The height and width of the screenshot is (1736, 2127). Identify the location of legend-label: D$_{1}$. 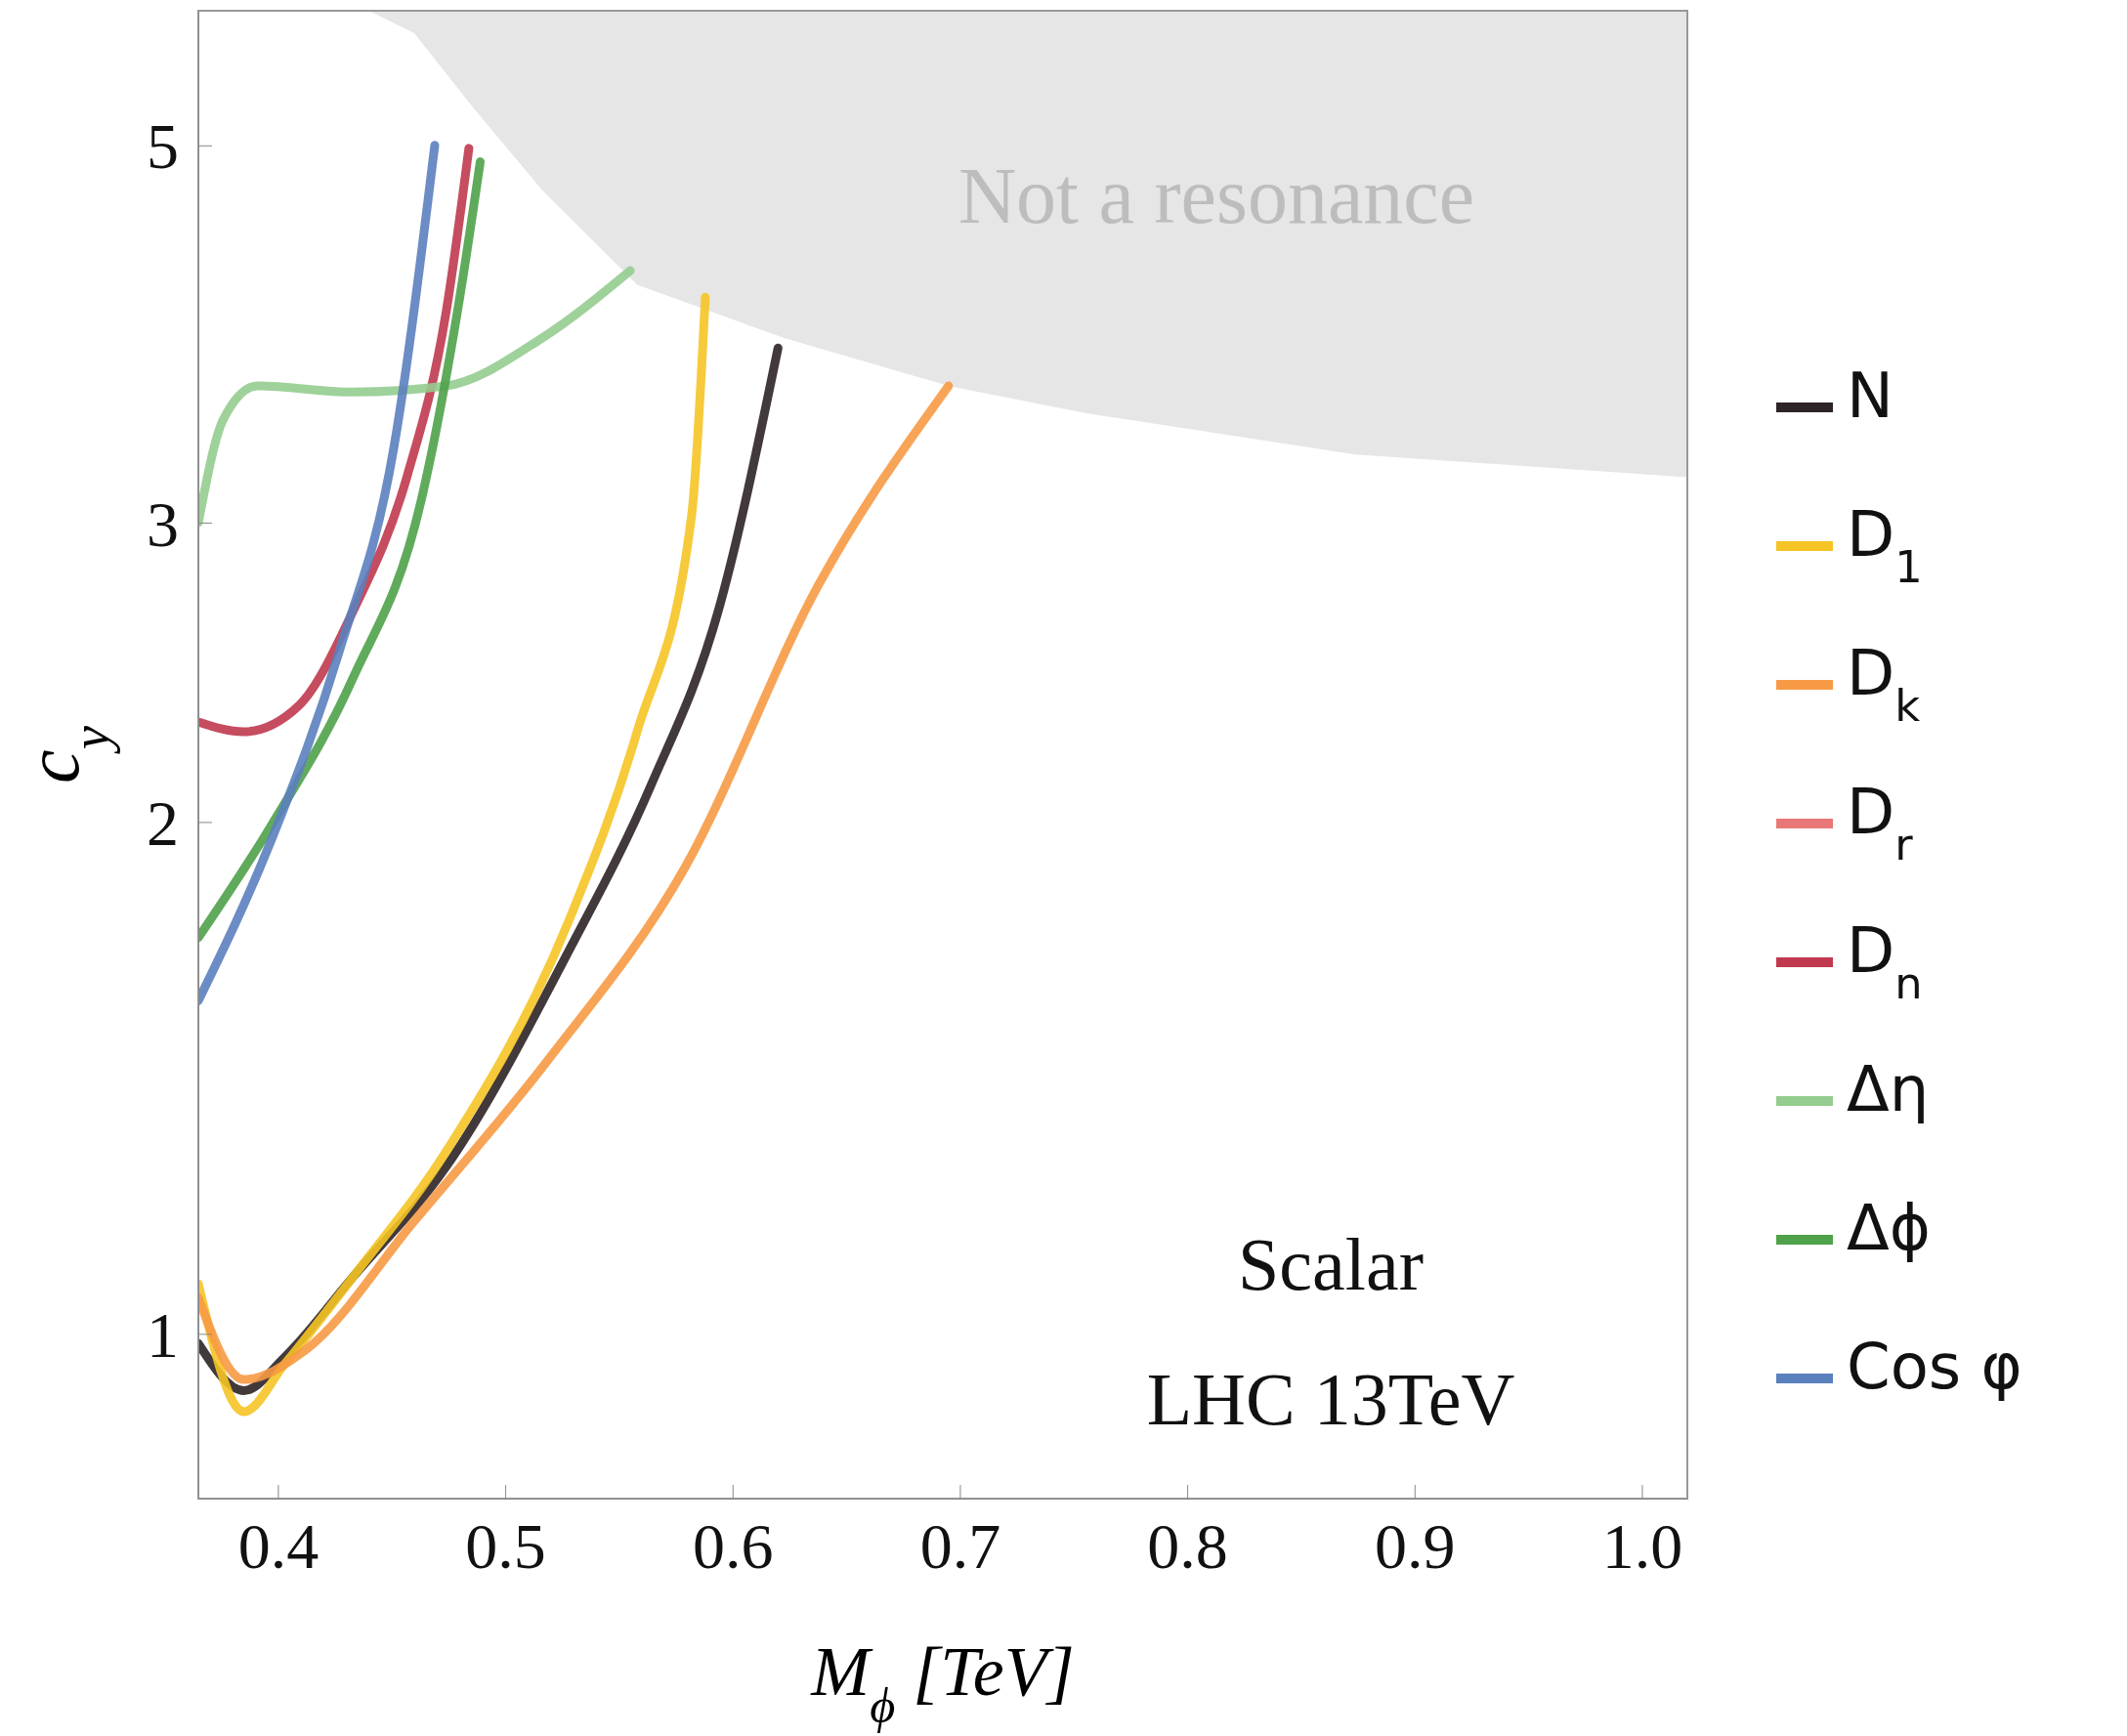
(1885, 545).